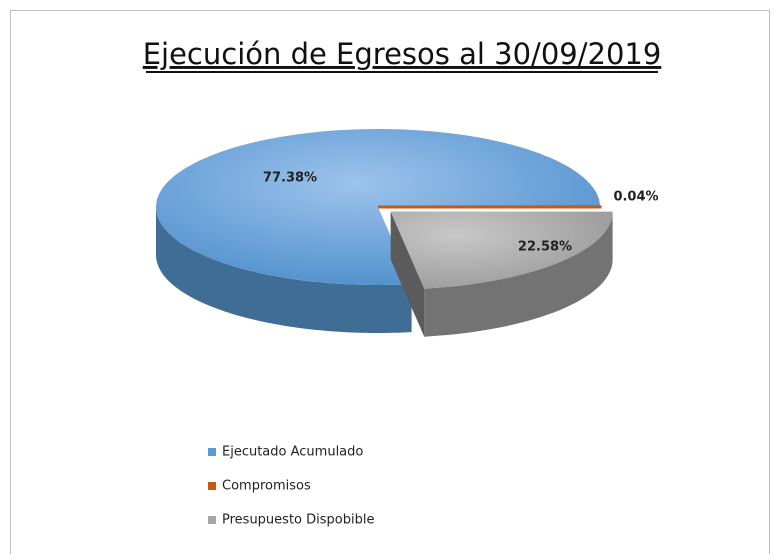 The height and width of the screenshot is (554, 780). I want to click on legend-label: Ejecutado Acumulado, so click(292, 452).